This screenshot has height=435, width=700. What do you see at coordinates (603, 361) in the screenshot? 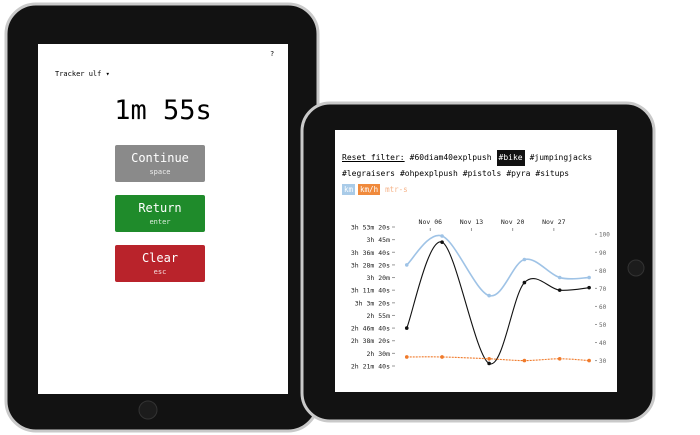
I see `y2-tick-label: 30` at bounding box center [603, 361].